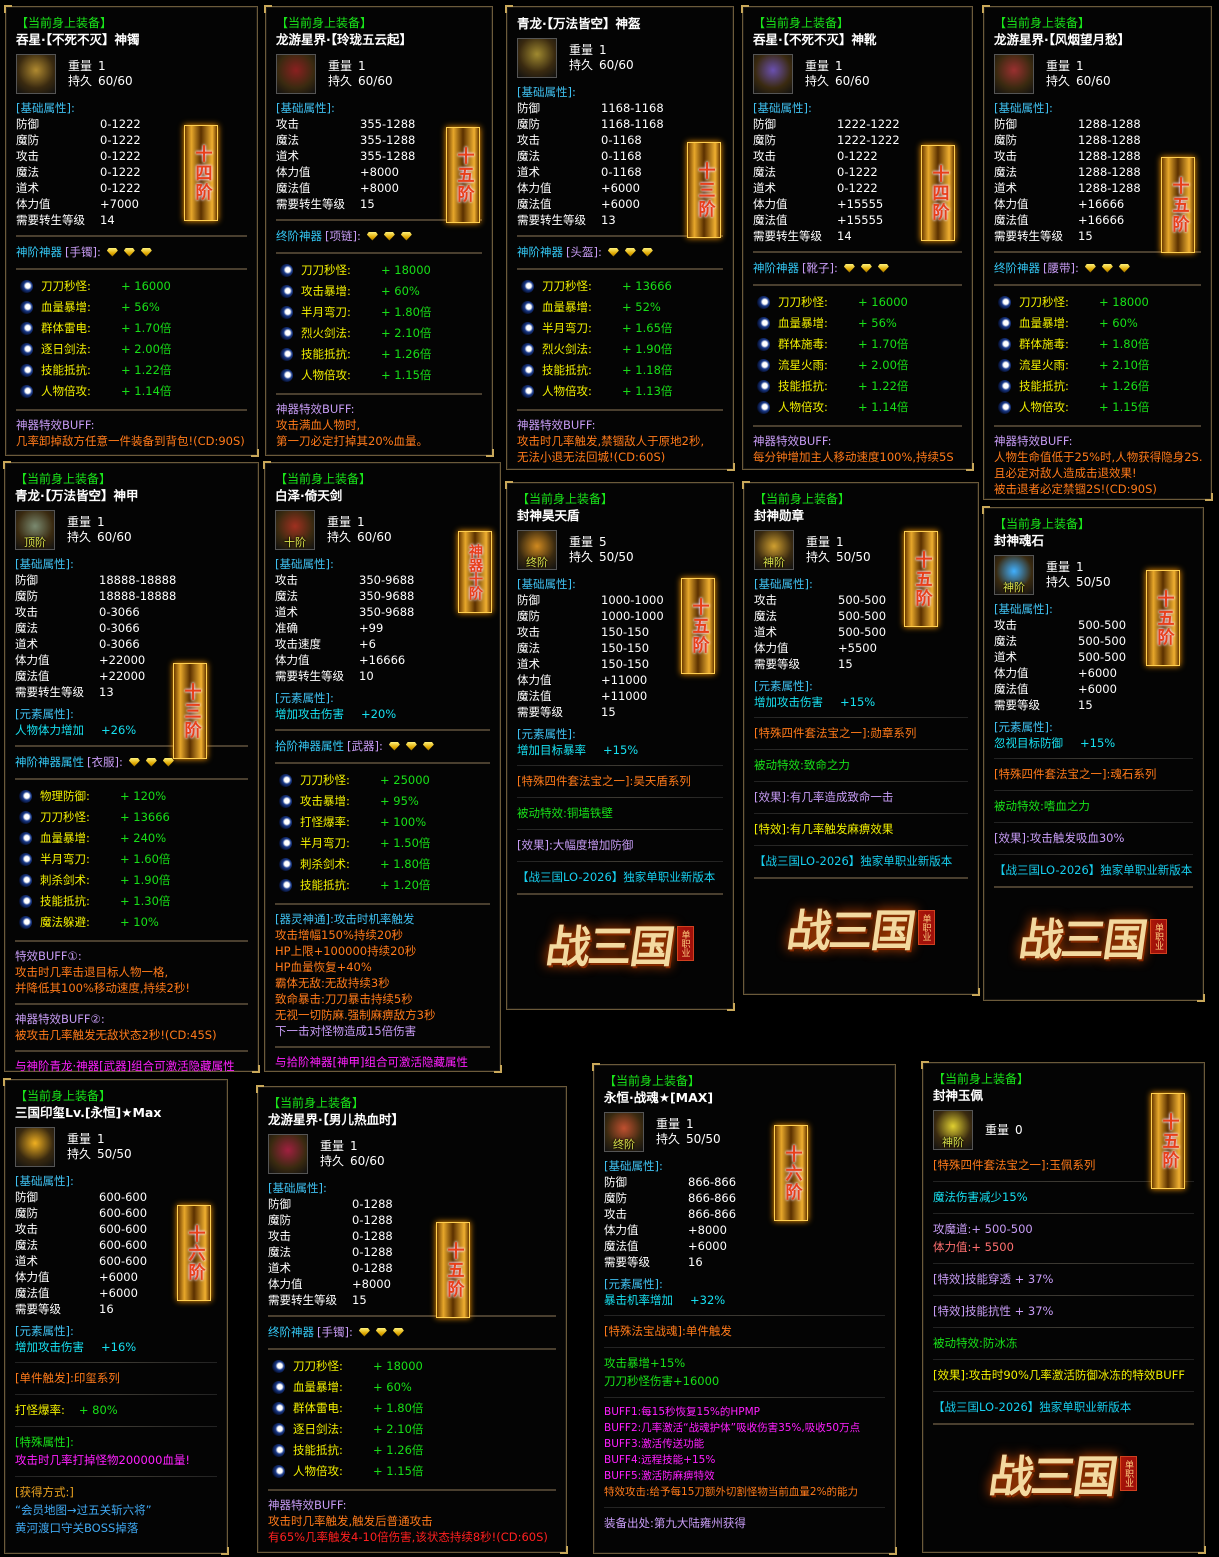 This screenshot has height=1557, width=1219. I want to click on stat-name: 攻击, so click(615, 1214).